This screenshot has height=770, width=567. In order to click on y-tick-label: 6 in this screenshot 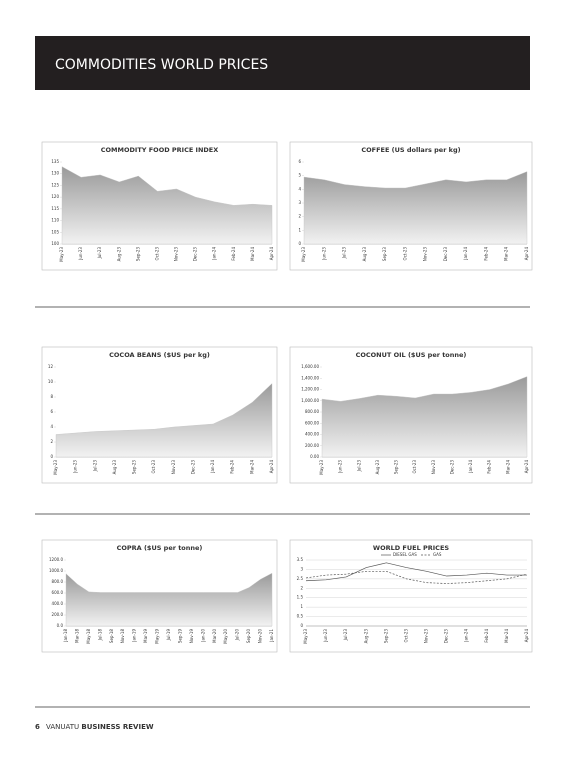, I will do `click(51, 411)`.